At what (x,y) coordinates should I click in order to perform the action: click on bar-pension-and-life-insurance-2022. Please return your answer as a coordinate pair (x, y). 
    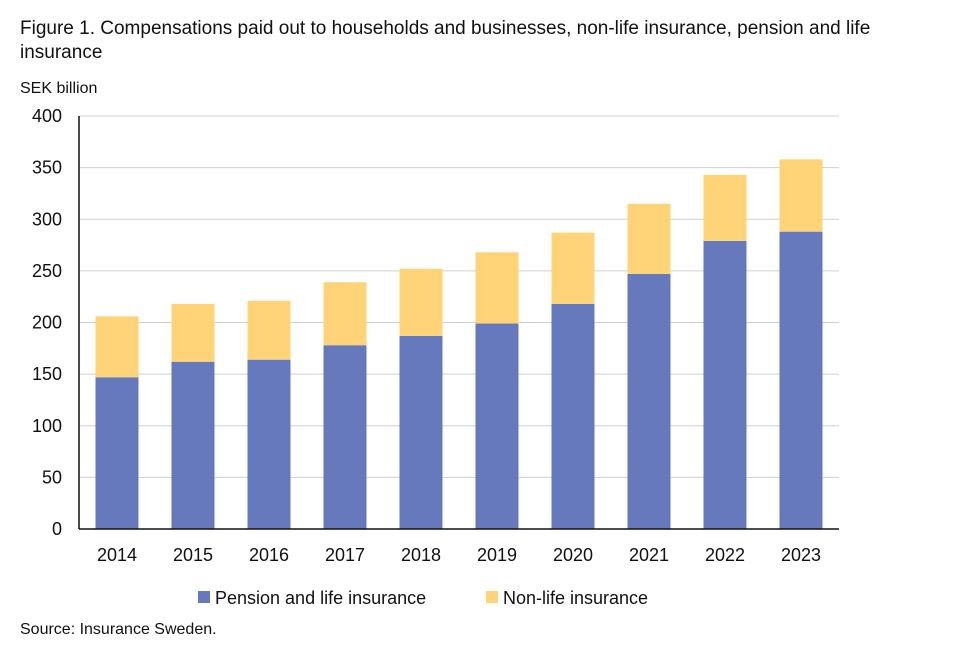
    Looking at the image, I should click on (725, 384).